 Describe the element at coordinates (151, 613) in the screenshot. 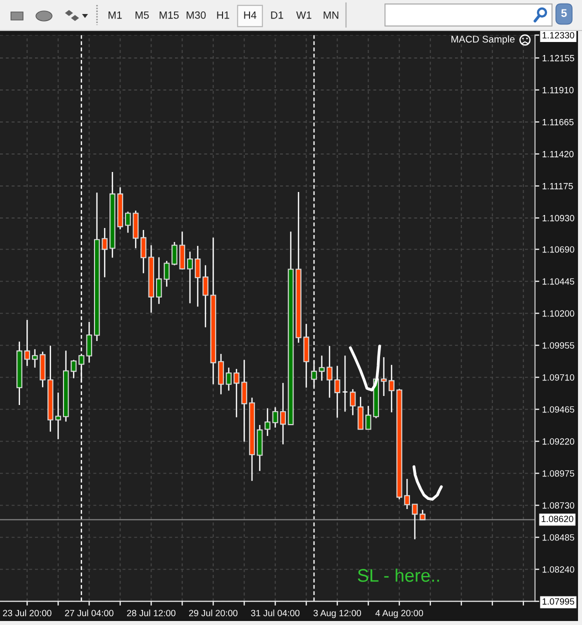

I see `x-tick-label: 28 Jul 12:00` at that location.